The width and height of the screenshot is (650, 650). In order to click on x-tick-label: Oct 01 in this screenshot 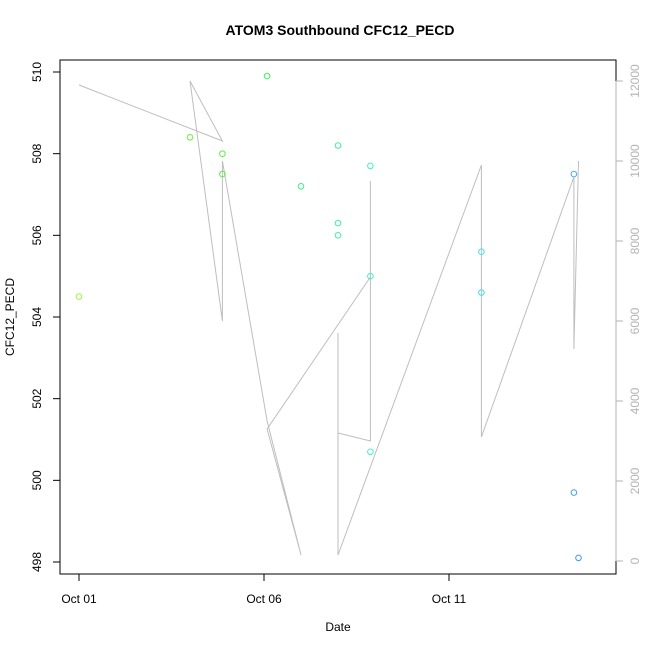, I will do `click(79, 599)`.